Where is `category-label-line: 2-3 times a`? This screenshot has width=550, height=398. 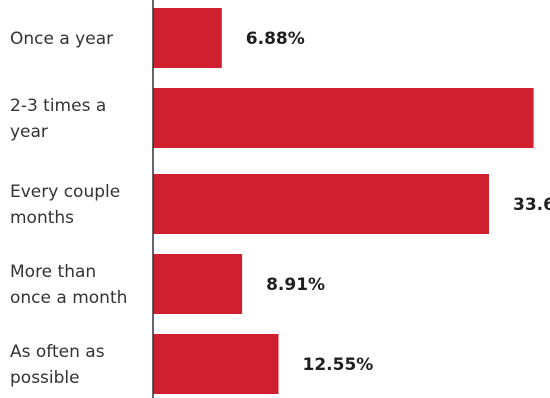 category-label-line: 2-3 times a is located at coordinates (58, 106).